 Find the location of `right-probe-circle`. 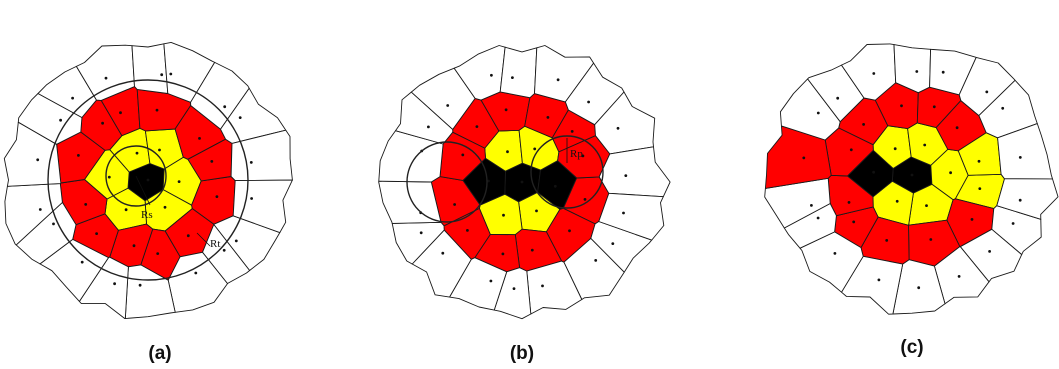

right-probe-circle is located at coordinates (567, 172).